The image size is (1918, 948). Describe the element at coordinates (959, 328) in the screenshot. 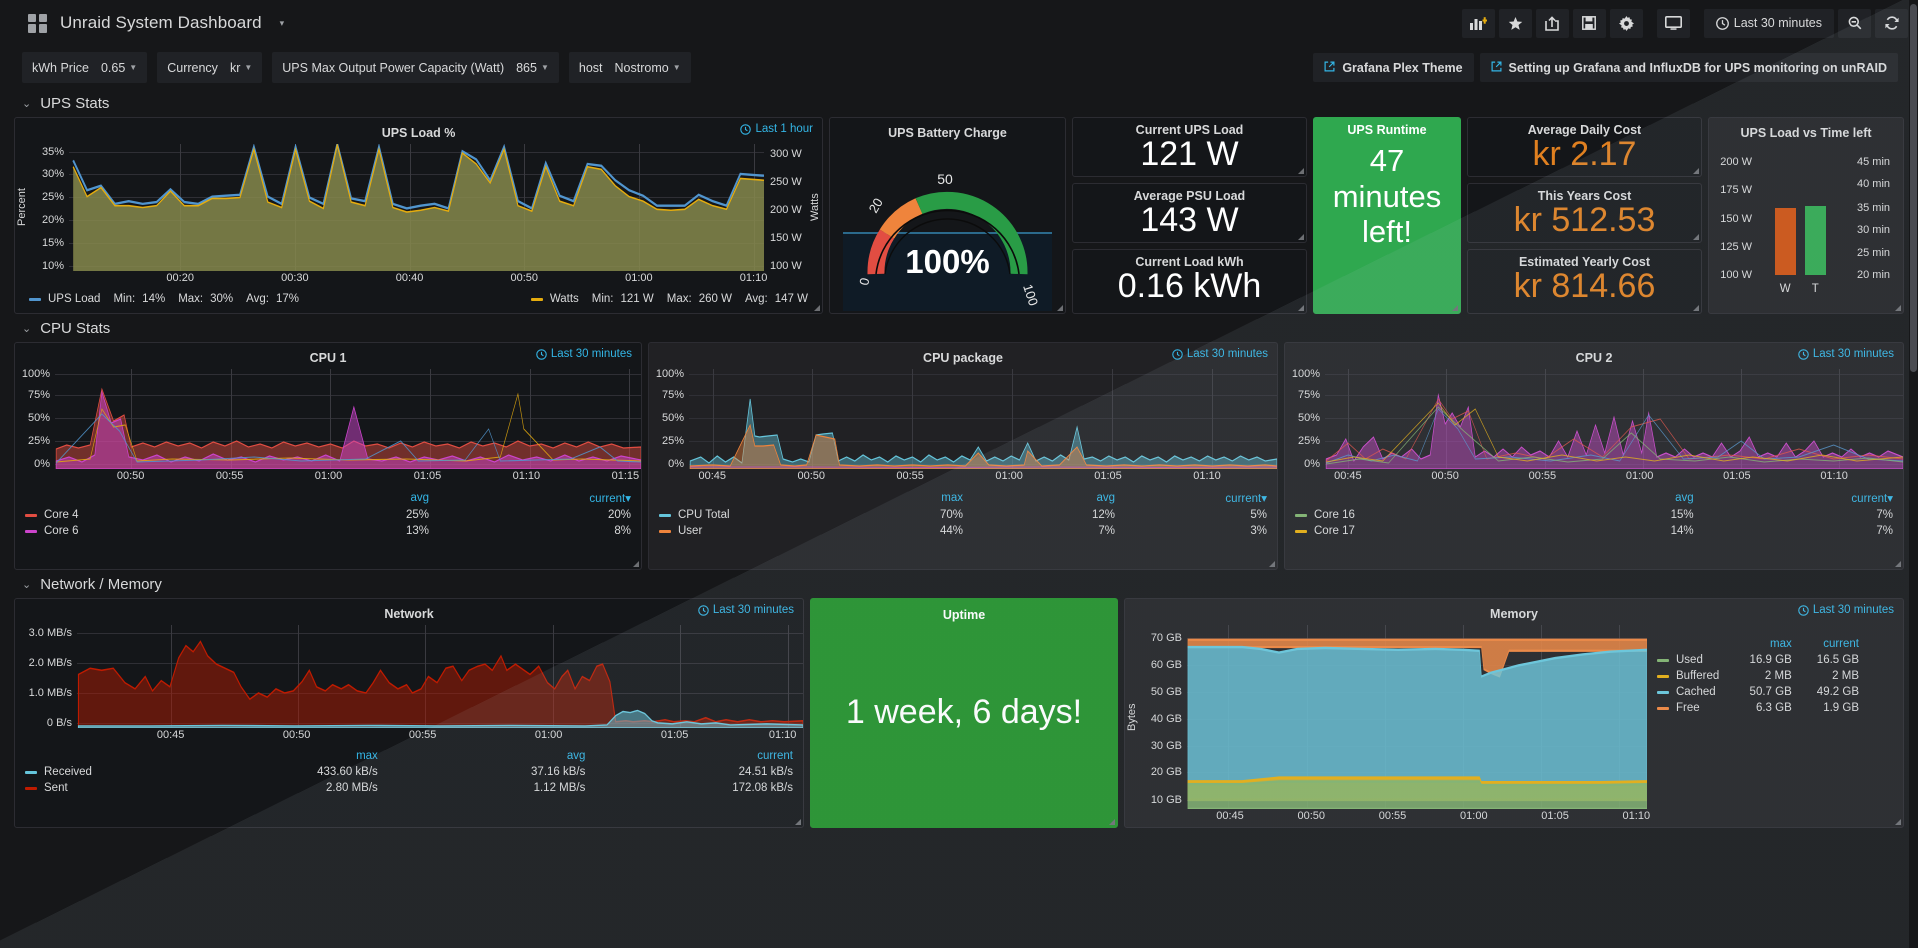

I see `row-header-cpu-stats: ⌄ CPU Stats` at that location.